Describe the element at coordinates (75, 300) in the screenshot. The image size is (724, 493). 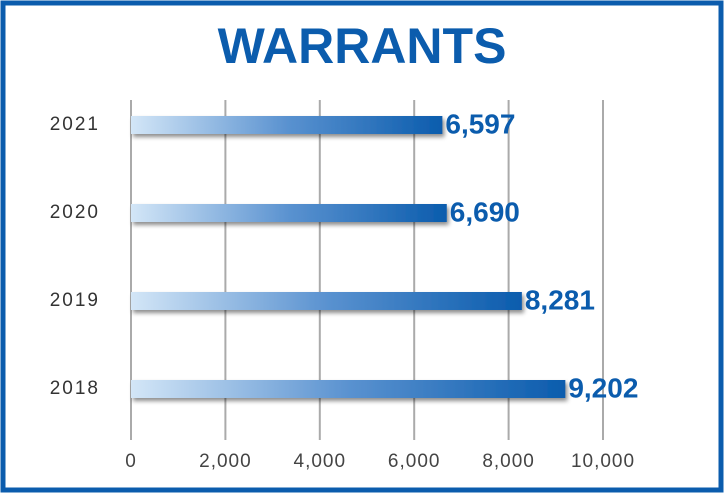
I see `y-tick-label: 2019` at that location.